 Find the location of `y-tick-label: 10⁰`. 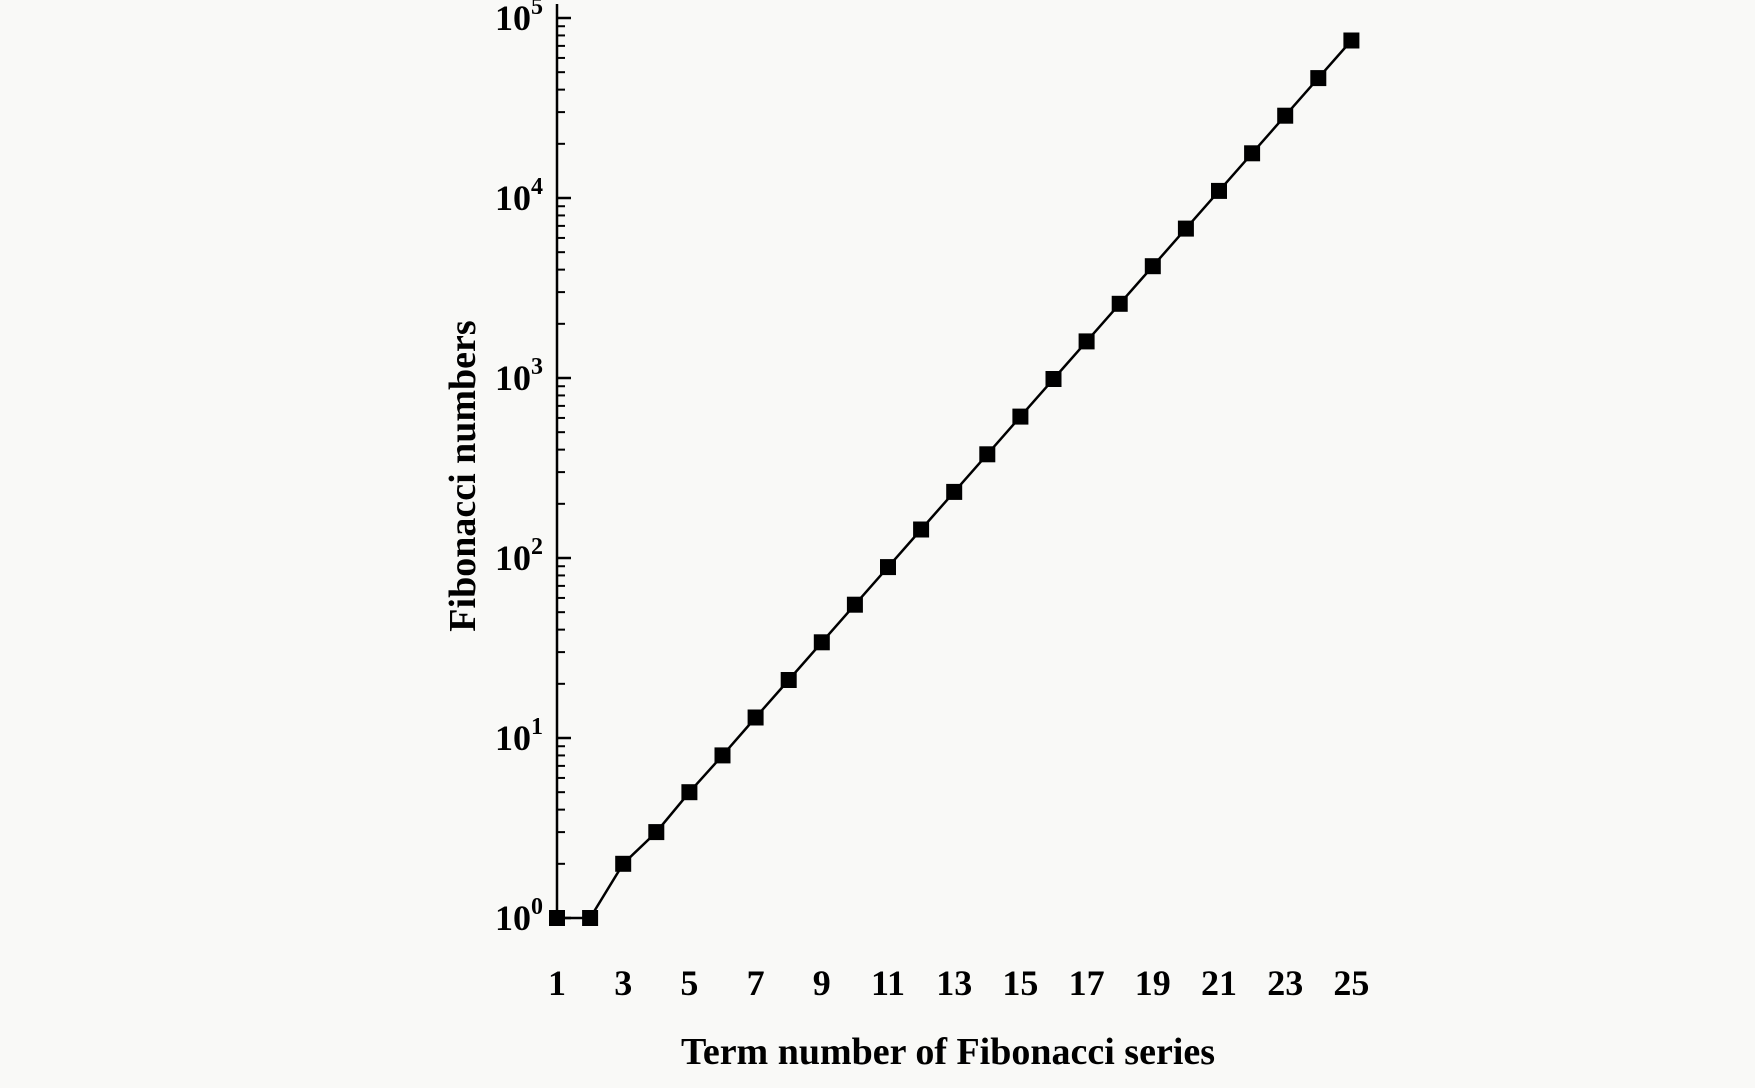

y-tick-label: 10⁰ is located at coordinates (519, 916).